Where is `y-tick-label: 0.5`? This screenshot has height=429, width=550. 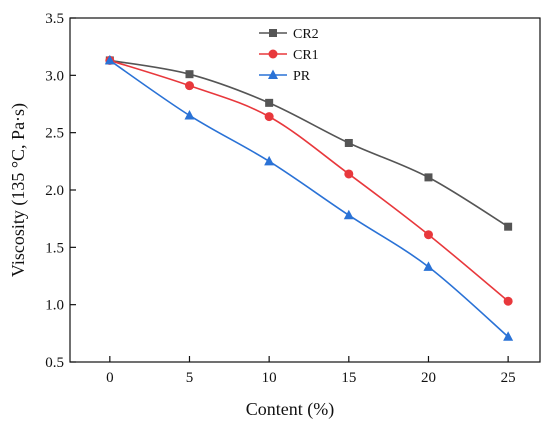
y-tick-label: 0.5 is located at coordinates (54, 363).